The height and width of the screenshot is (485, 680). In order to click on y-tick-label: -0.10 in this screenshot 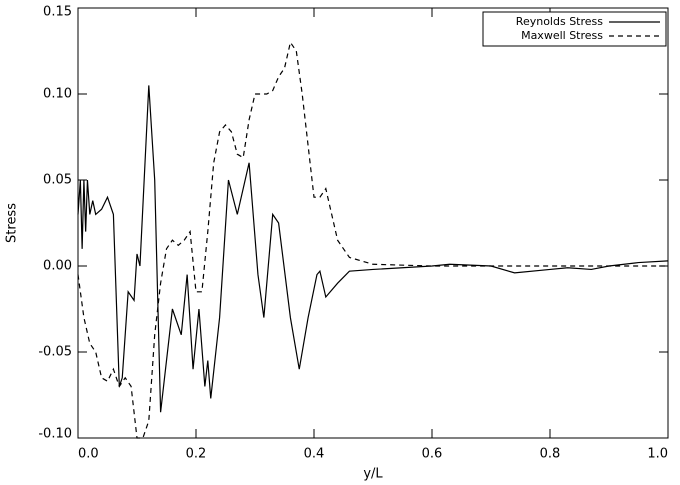, I will do `click(55, 434)`.